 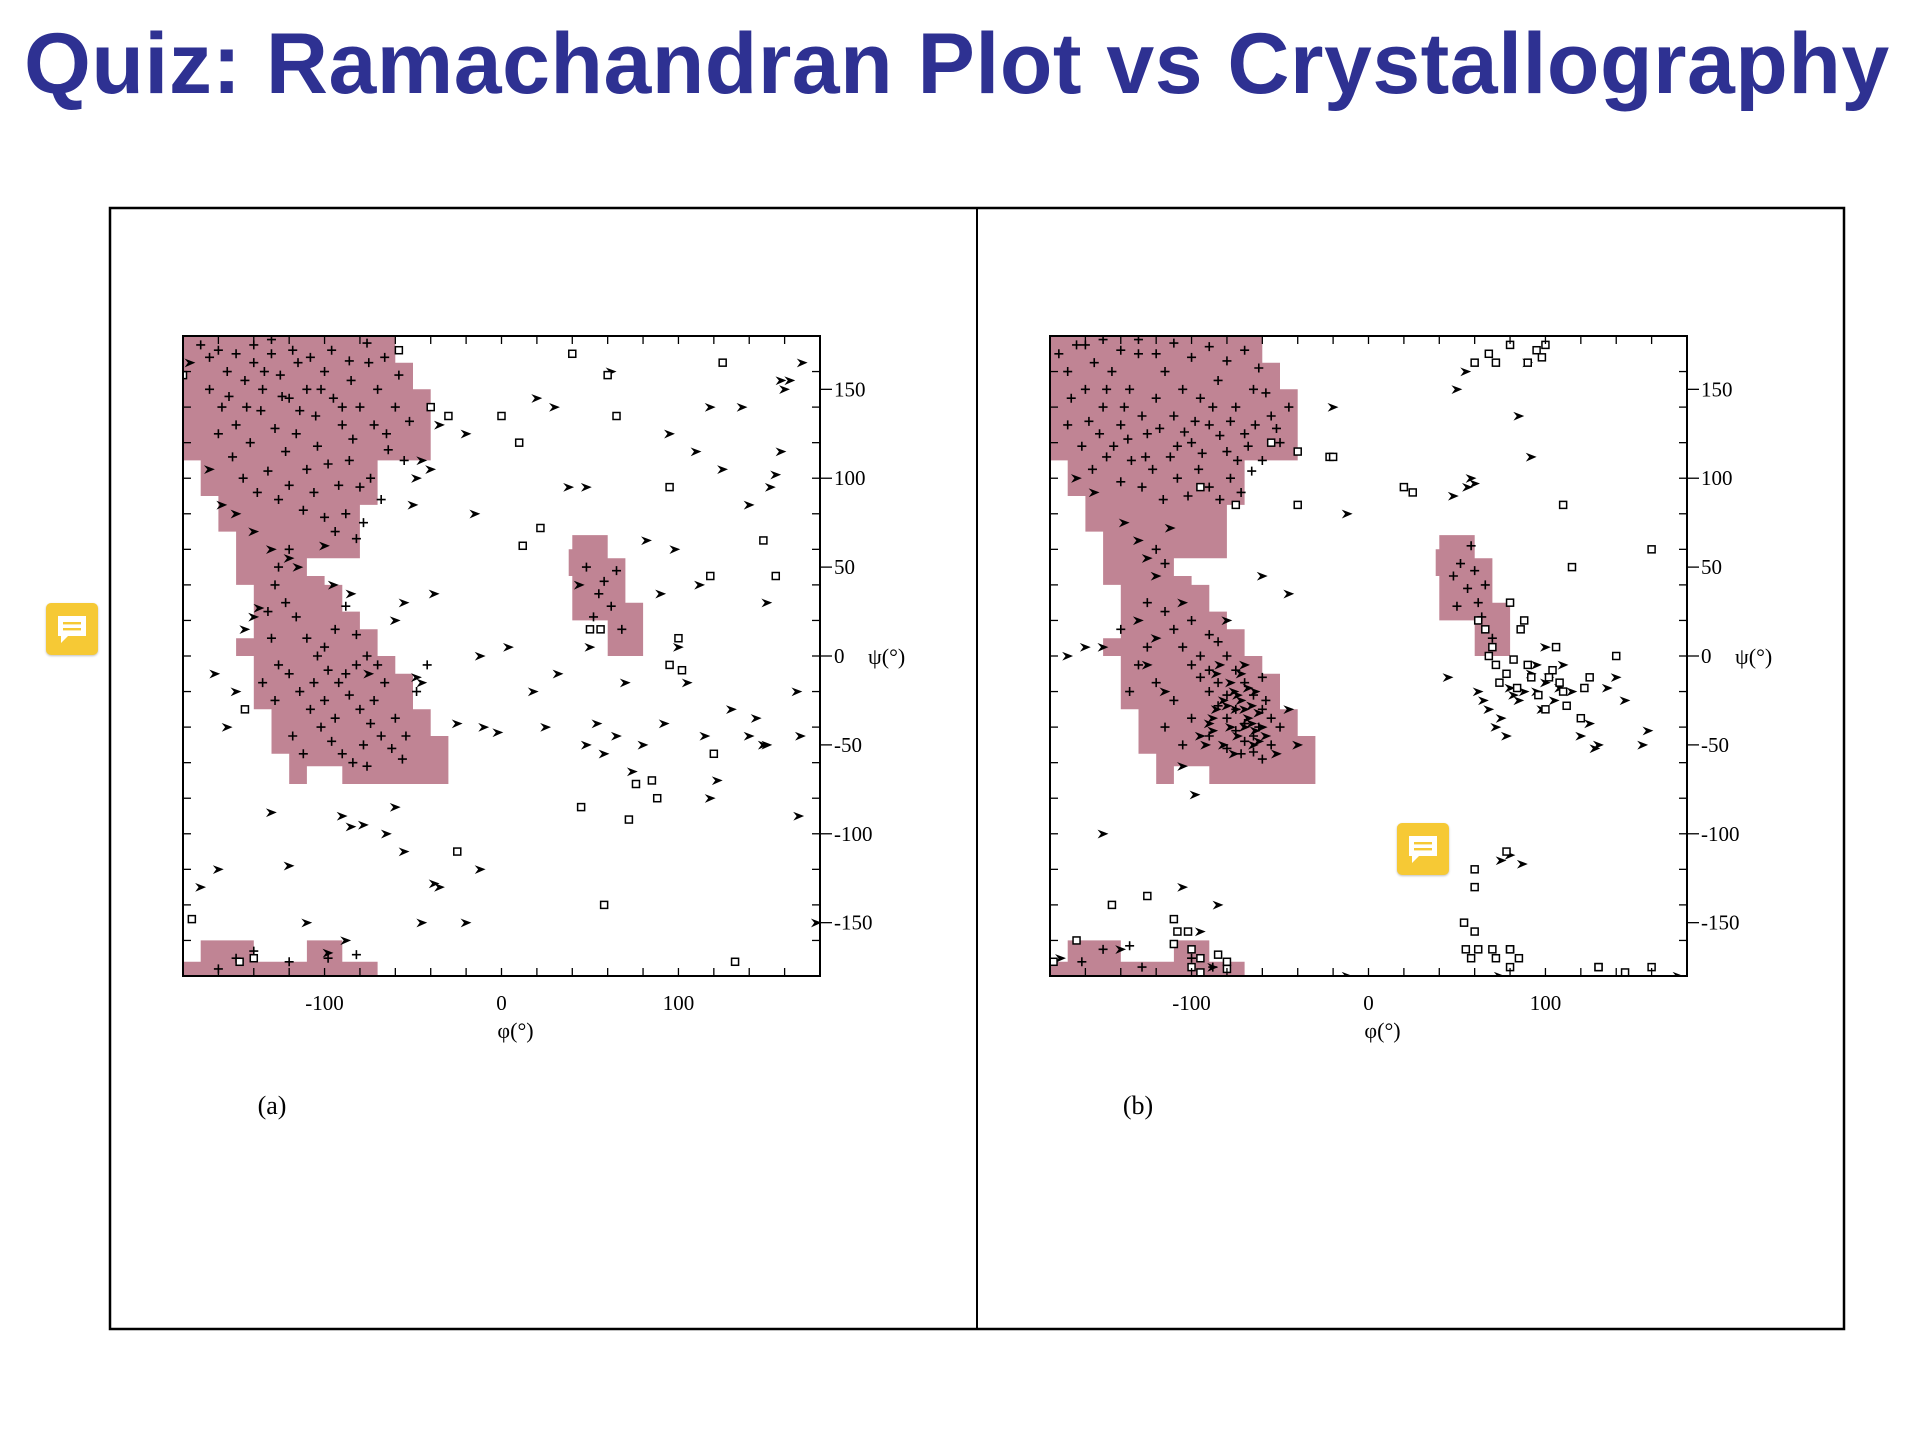 What do you see at coordinates (1717, 389) in the screenshot?
I see `y-tick-label: 150` at bounding box center [1717, 389].